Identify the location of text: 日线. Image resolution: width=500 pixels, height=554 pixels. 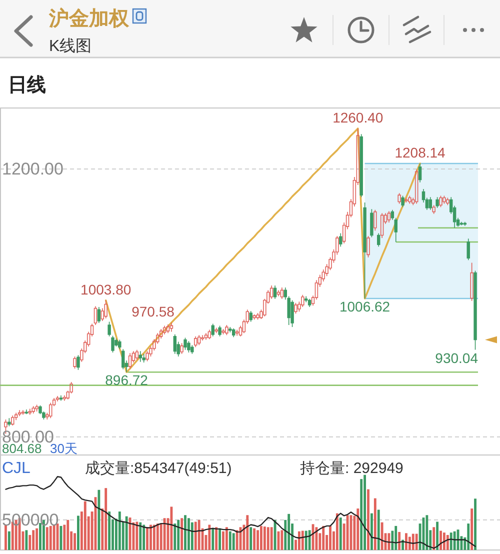
(27, 85).